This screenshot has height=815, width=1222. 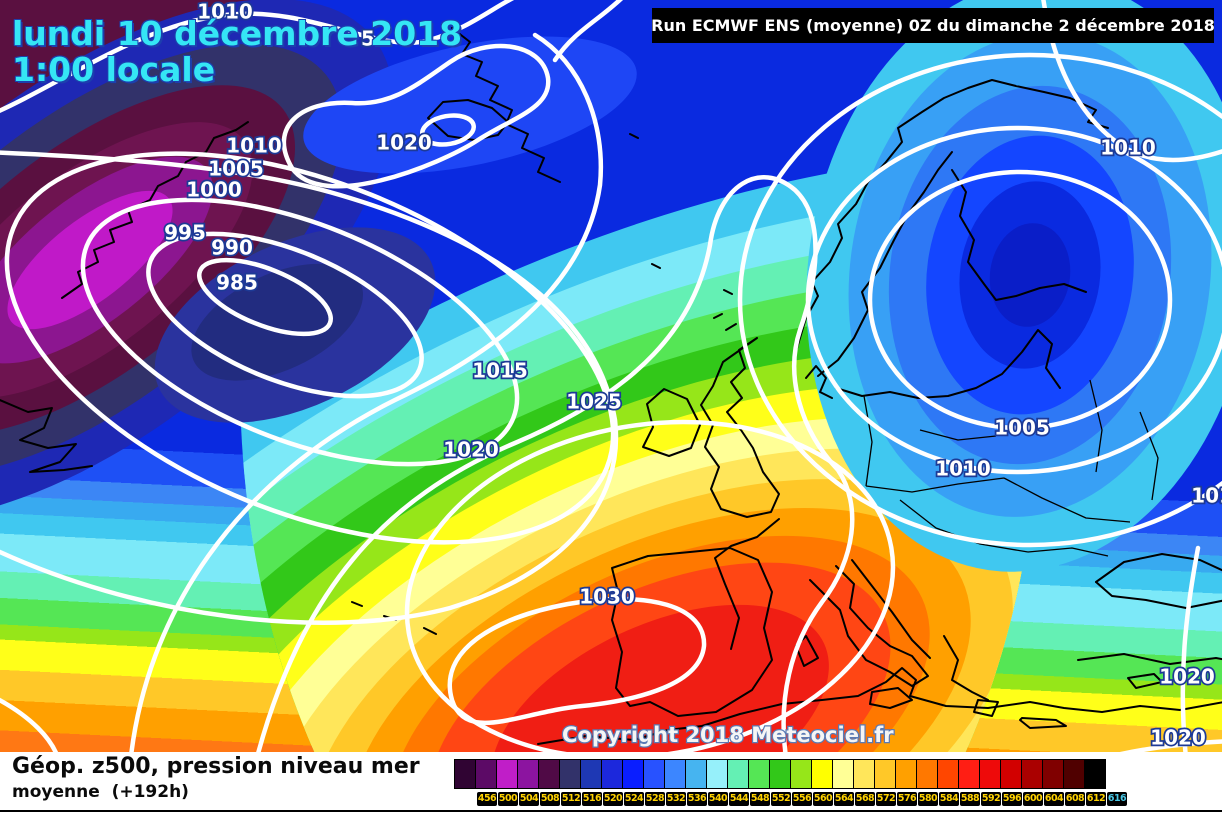 I want to click on scale-label: 548, so click(x=760, y=799).